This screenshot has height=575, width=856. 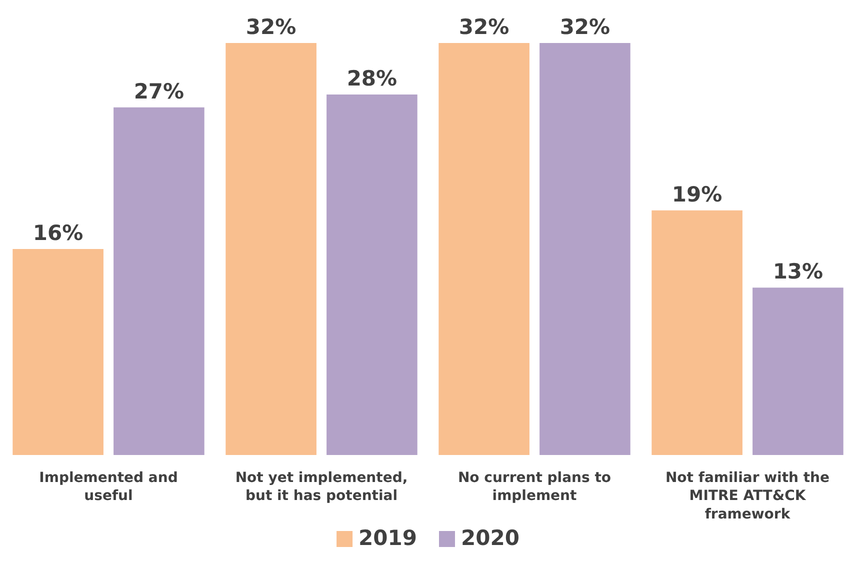 What do you see at coordinates (387, 538) in the screenshot?
I see `legend-label: 2019` at bounding box center [387, 538].